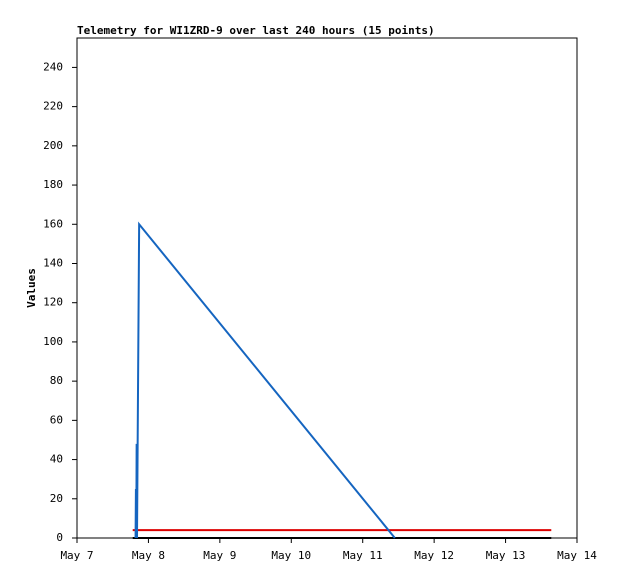 This screenshot has height=579, width=618. Describe the element at coordinates (53, 262) in the screenshot. I see `y-tick-label: 140` at that location.